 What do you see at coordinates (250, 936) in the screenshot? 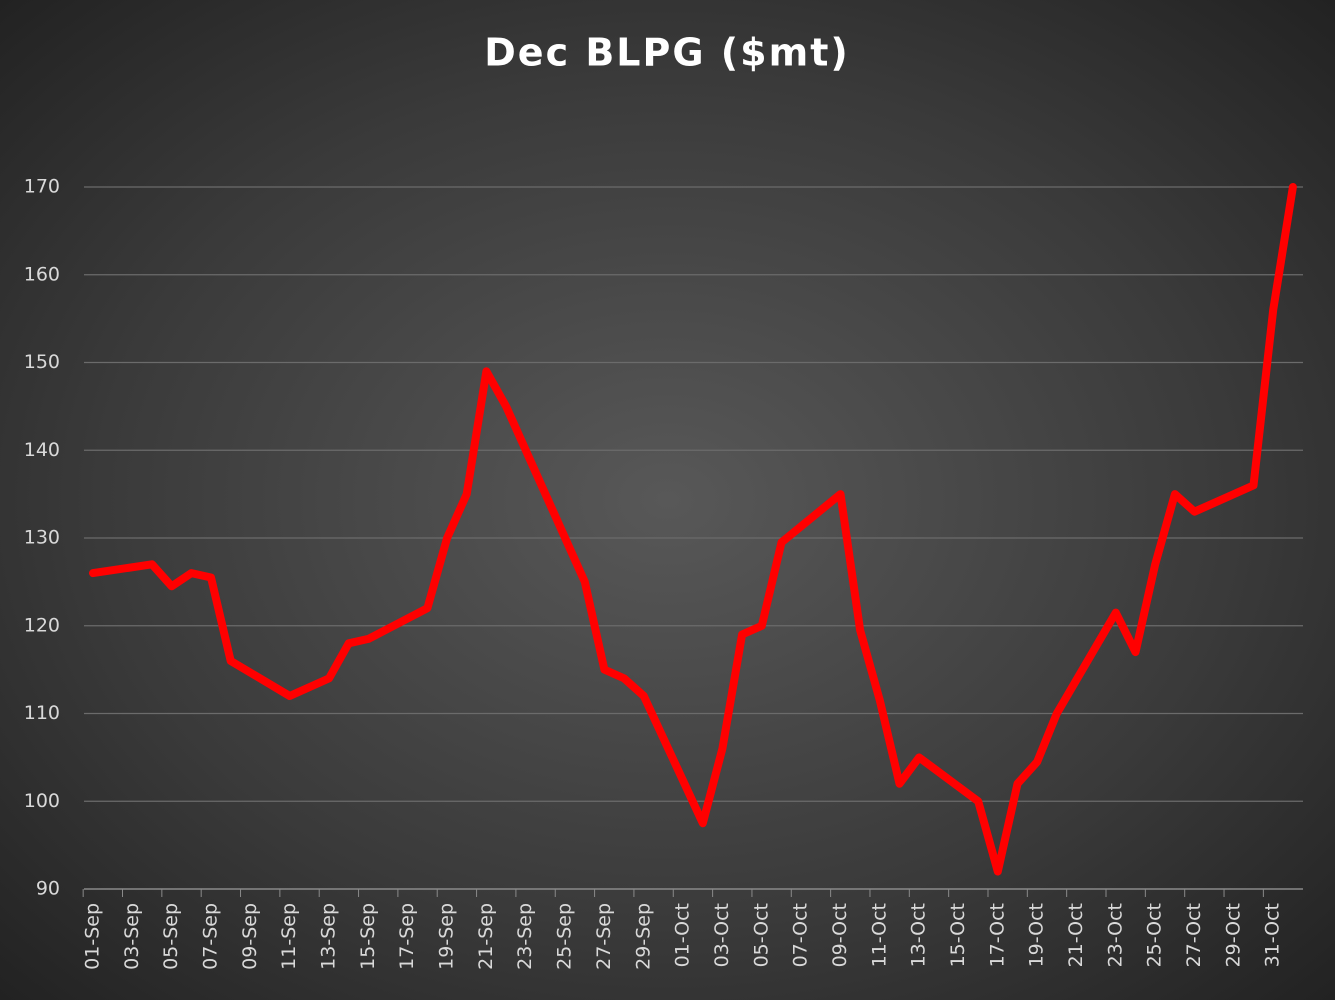
I see `x-tick-label: 09-Sep` at bounding box center [250, 936].